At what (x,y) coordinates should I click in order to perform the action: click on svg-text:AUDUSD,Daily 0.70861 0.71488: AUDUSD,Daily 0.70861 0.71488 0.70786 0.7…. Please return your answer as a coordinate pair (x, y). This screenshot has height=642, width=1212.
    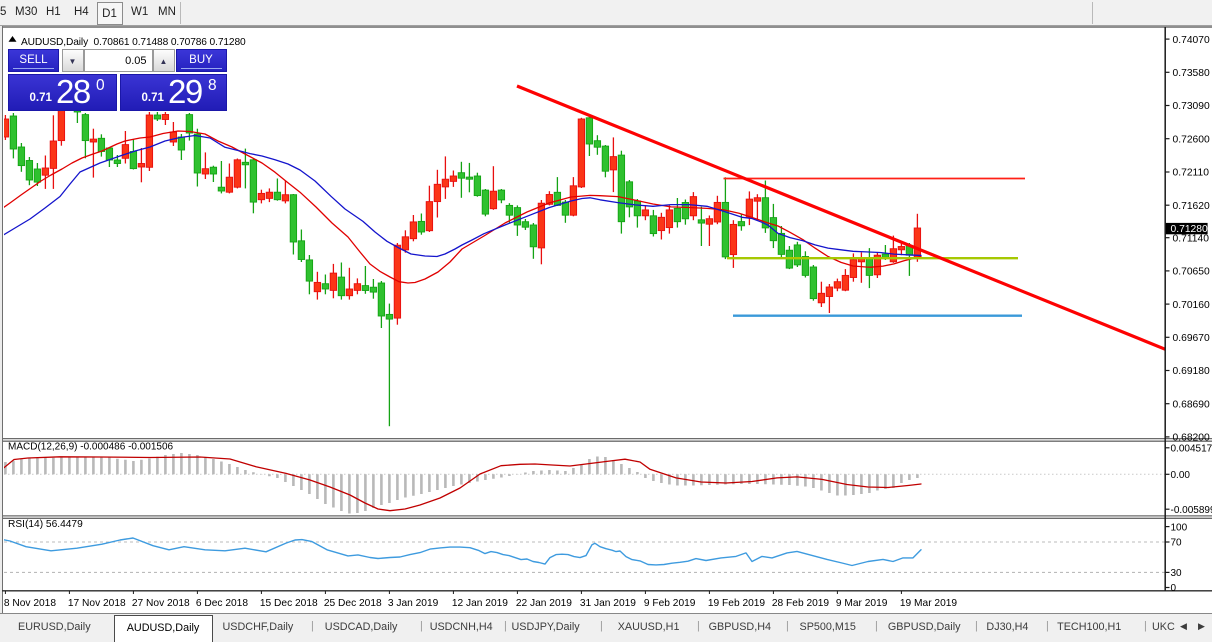
    Looking at the image, I should click on (133, 42).